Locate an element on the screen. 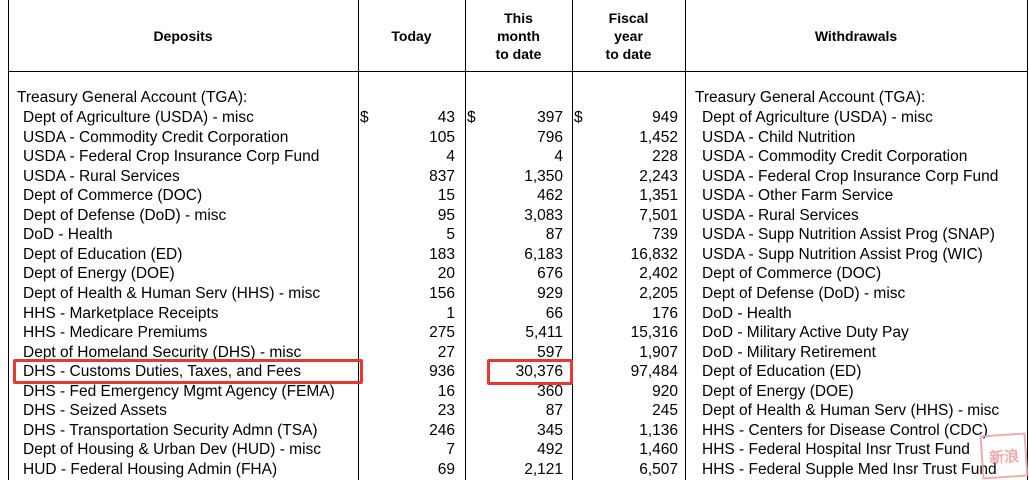  deposit-label: USDA - Commodity Credit Corporation is located at coordinates (156, 137).